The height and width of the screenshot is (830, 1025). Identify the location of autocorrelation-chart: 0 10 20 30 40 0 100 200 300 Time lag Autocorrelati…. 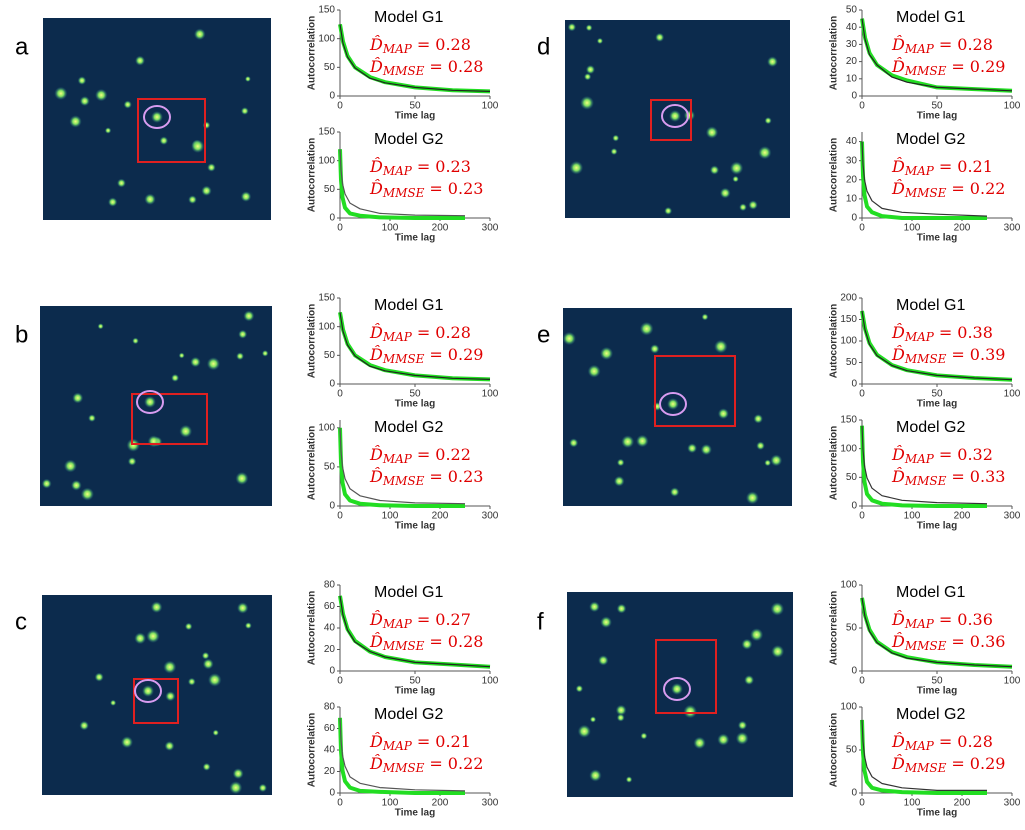
(925, 187).